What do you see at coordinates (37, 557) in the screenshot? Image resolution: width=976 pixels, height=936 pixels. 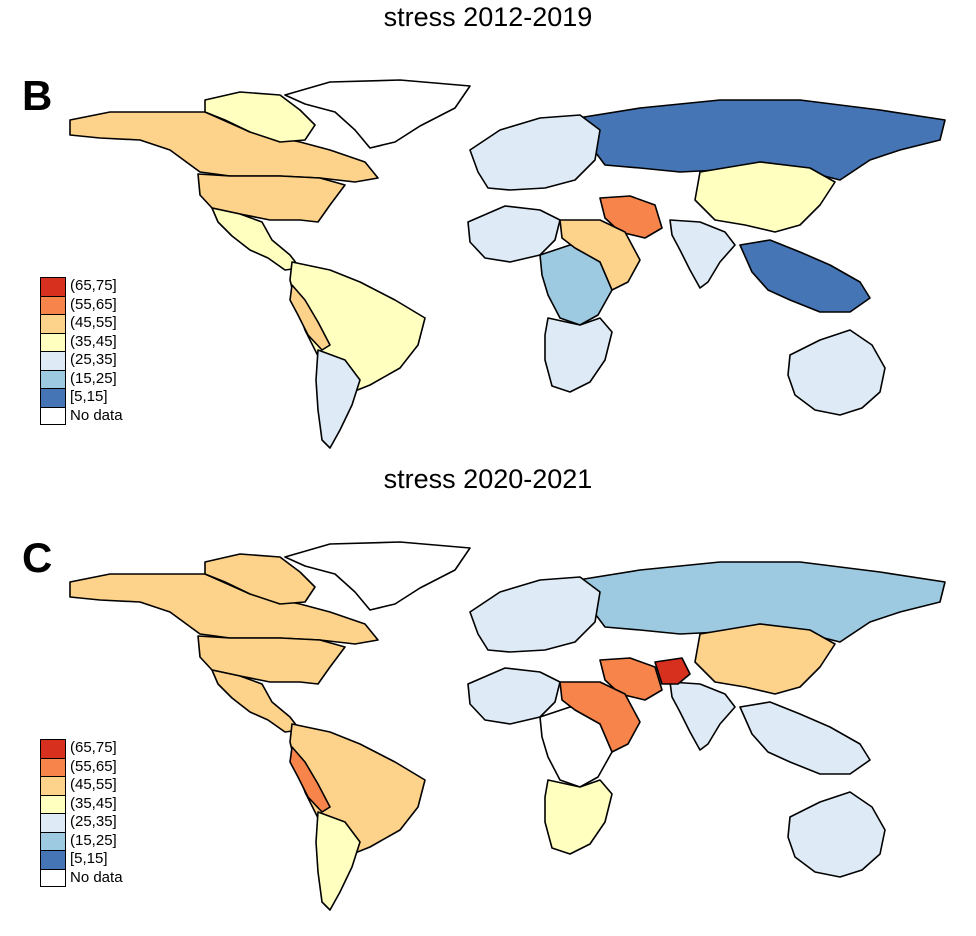 I see `panel-letter: C` at bounding box center [37, 557].